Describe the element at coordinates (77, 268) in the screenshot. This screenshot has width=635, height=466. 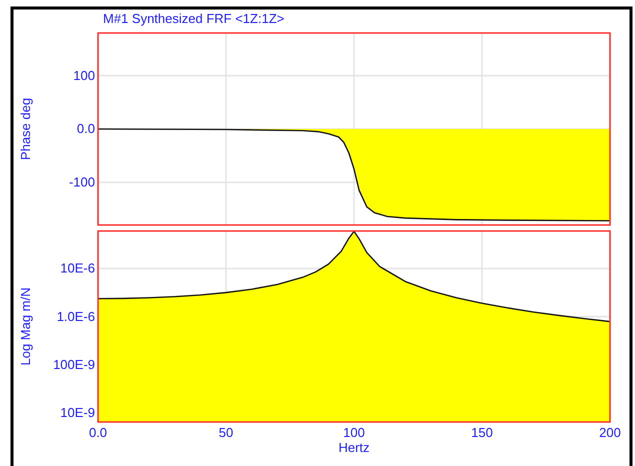
I see `y-tick-label: 10E-6` at that location.